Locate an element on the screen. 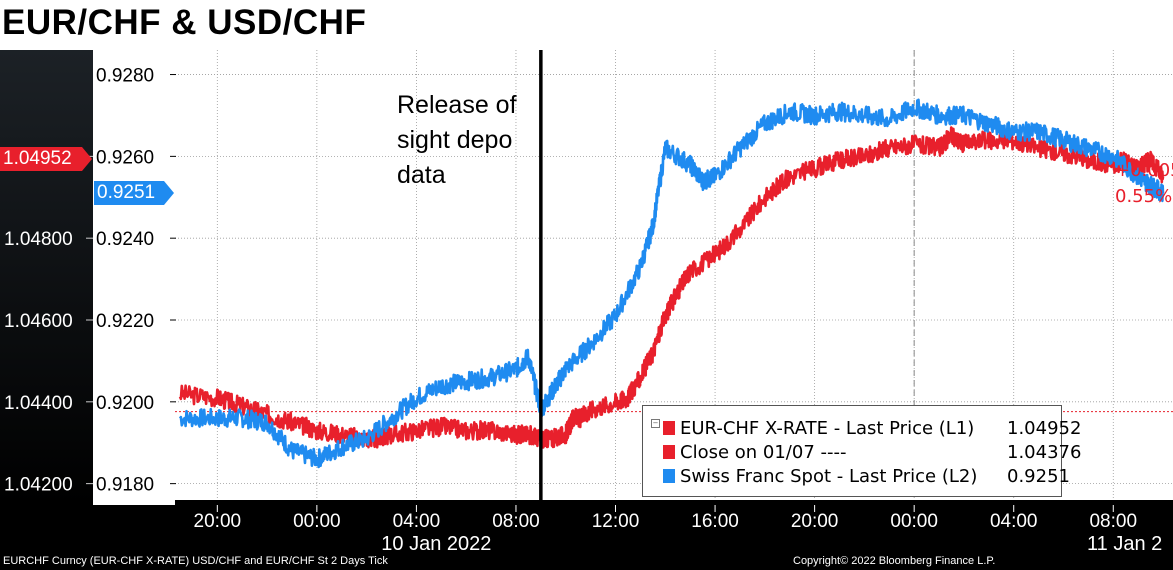 The image size is (1173, 570). change-pct: 0.55% is located at coordinates (1144, 196).